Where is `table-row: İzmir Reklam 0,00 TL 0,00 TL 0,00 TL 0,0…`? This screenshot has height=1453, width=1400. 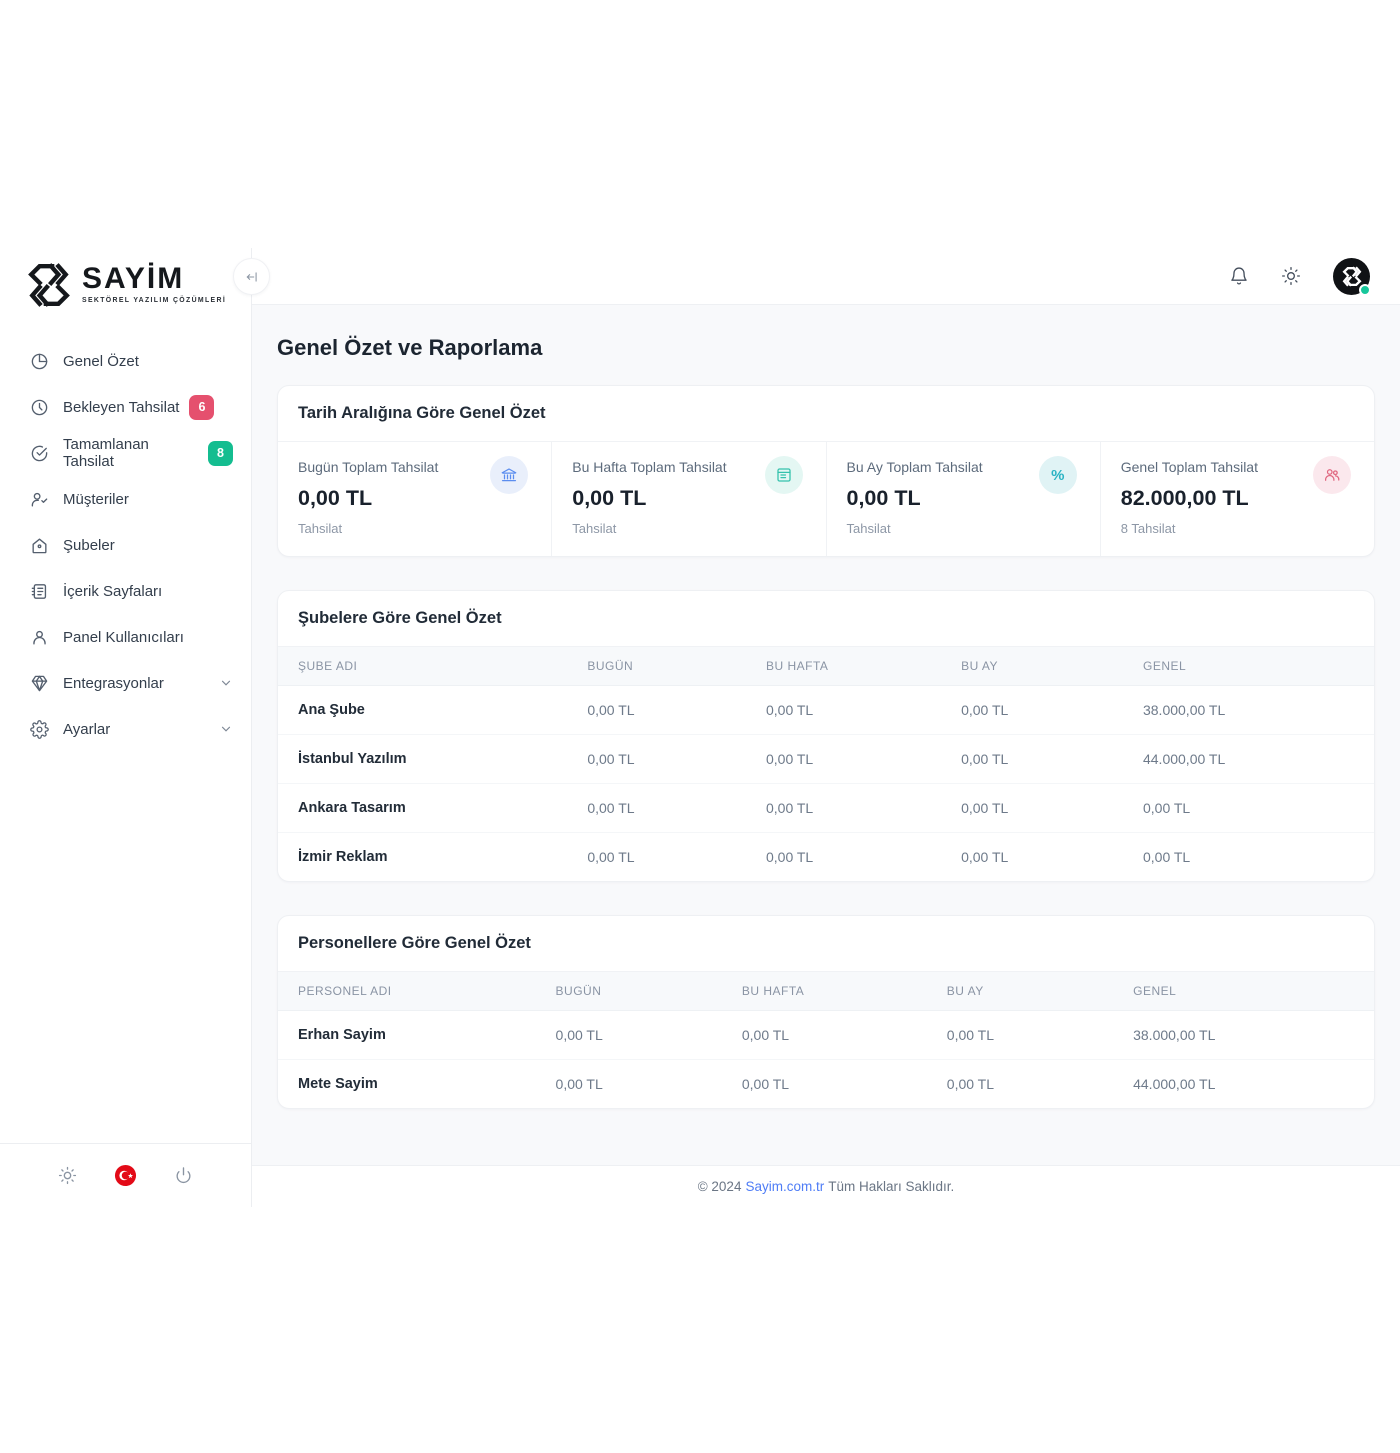
table-row: İzmir Reklam 0,00 TL 0,00 TL 0,00 TL 0,0… is located at coordinates (744, 857).